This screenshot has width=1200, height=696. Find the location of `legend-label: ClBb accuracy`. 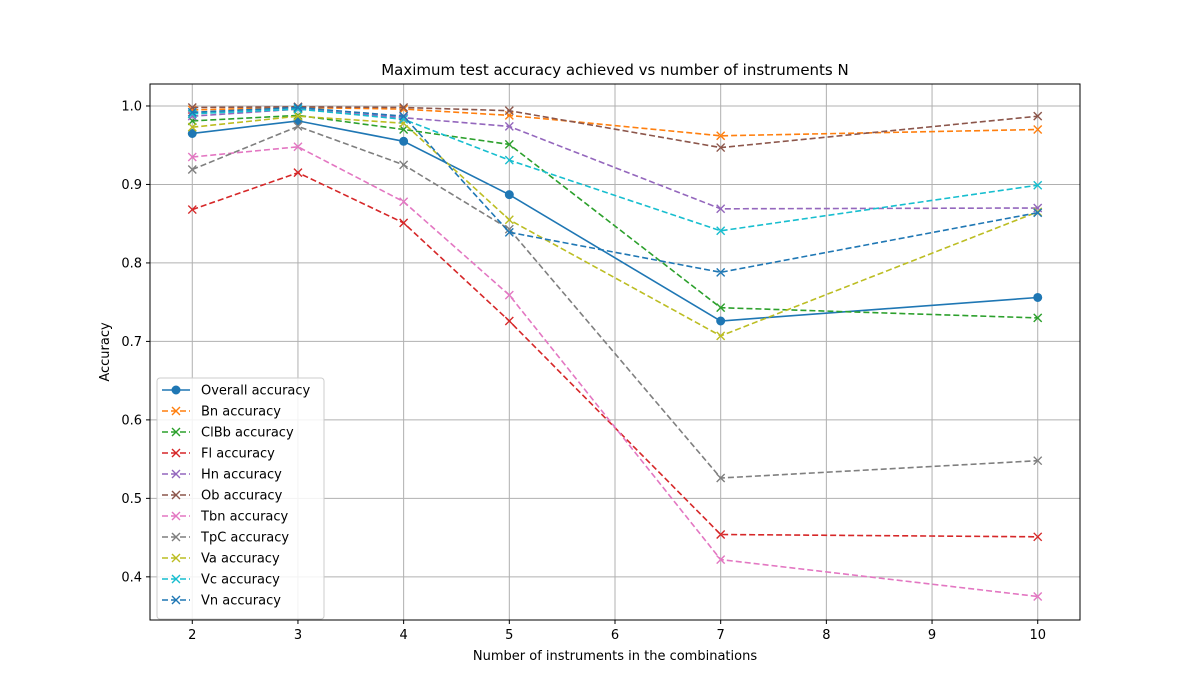

legend-label: ClBb accuracy is located at coordinates (247, 433).